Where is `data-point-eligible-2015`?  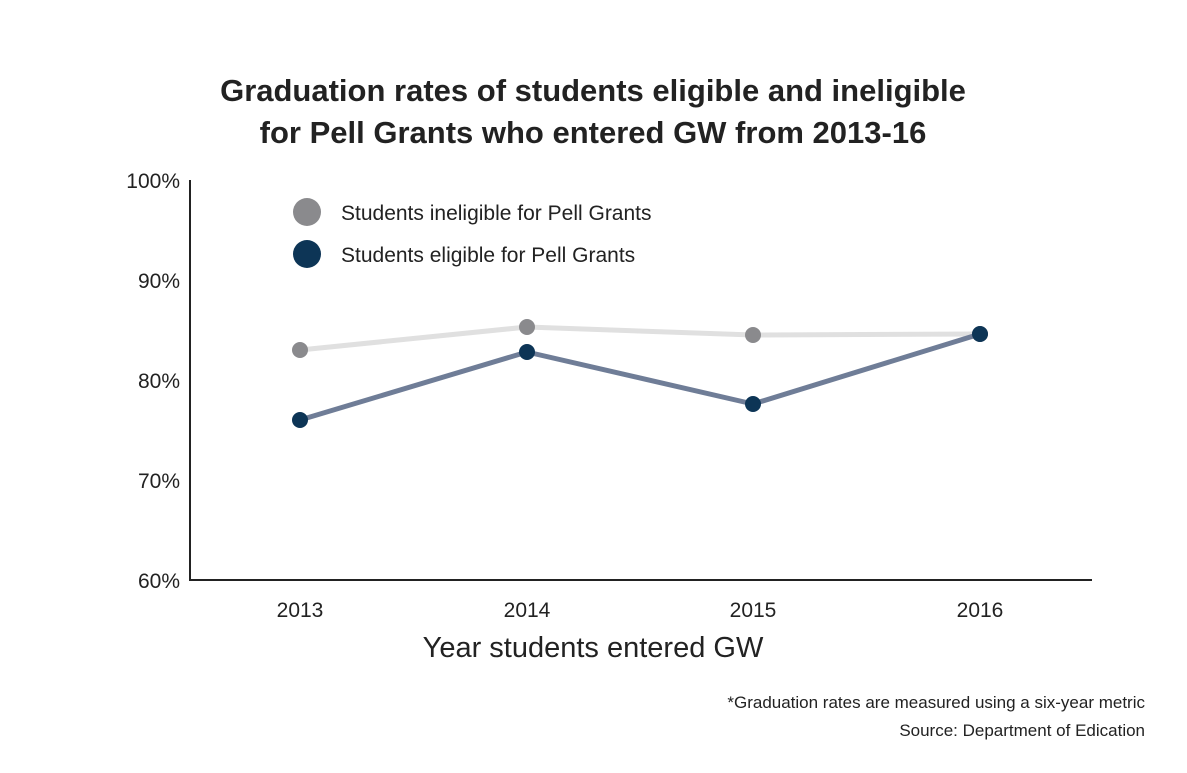
data-point-eligible-2015 is located at coordinates (753, 404).